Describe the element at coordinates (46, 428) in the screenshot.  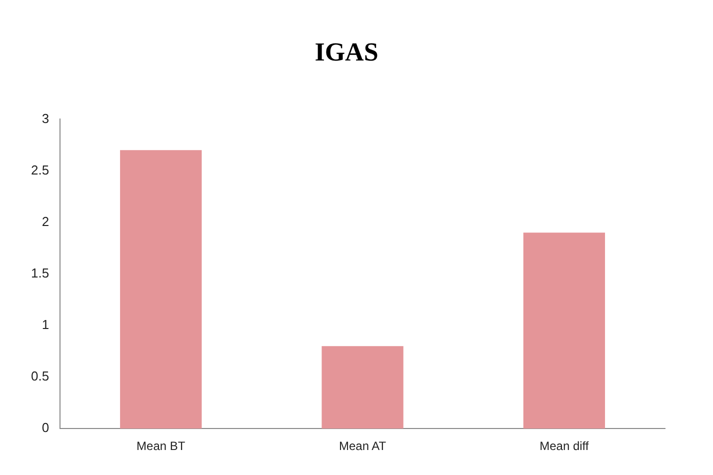
I see `y-tick-label: 0` at that location.